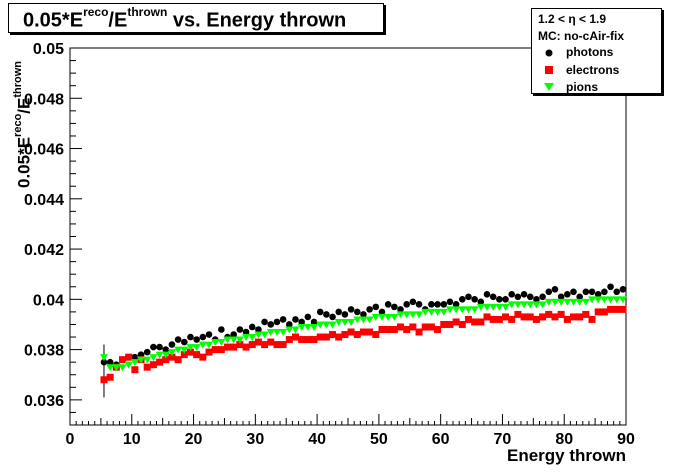 This screenshot has width=696, height=474. Describe the element at coordinates (194, 439) in the screenshot. I see `x-tick-label: 20` at that location.